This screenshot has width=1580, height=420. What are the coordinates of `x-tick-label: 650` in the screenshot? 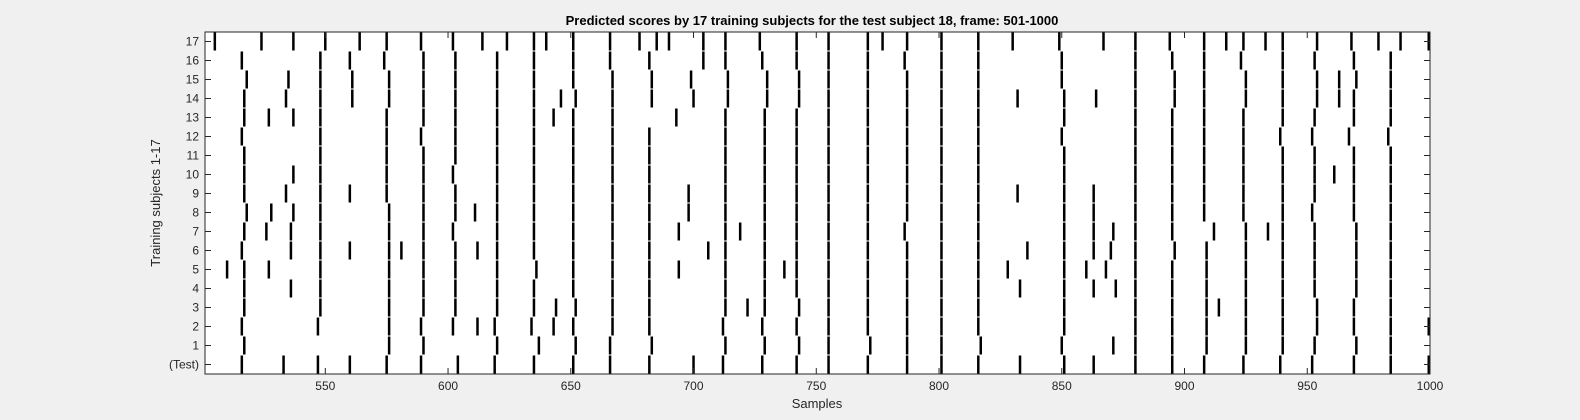 It's located at (571, 386).